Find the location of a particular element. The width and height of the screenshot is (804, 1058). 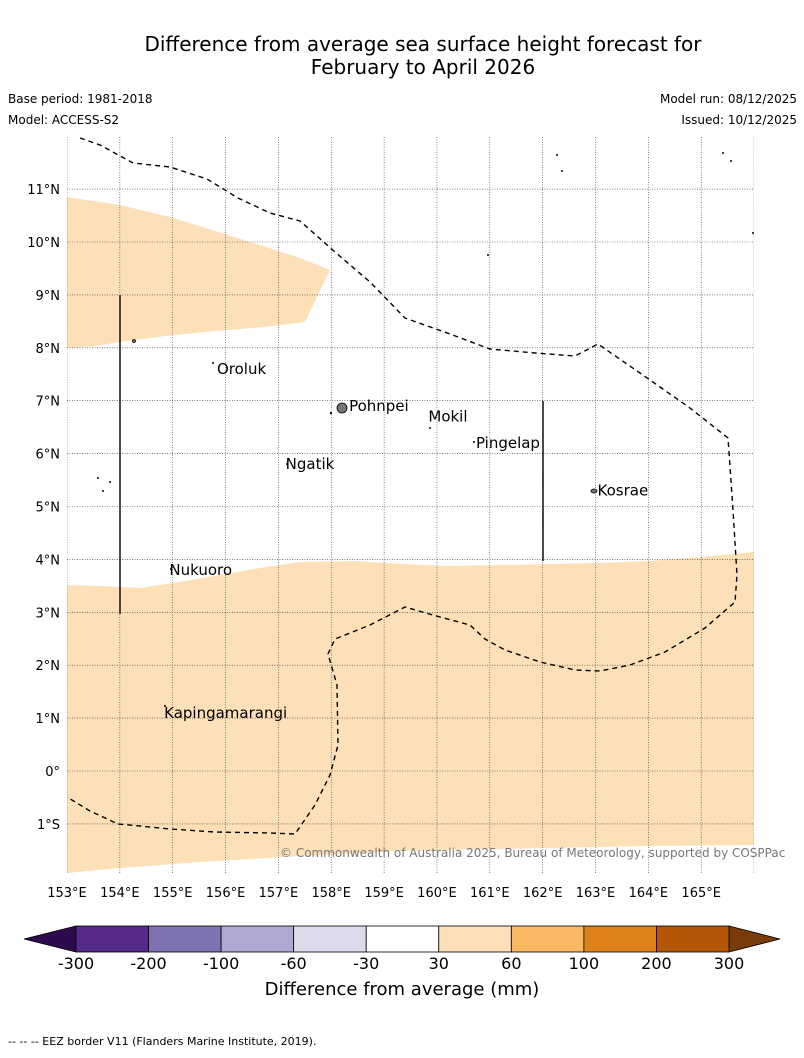

latitude-label: 11°N is located at coordinates (43, 190).